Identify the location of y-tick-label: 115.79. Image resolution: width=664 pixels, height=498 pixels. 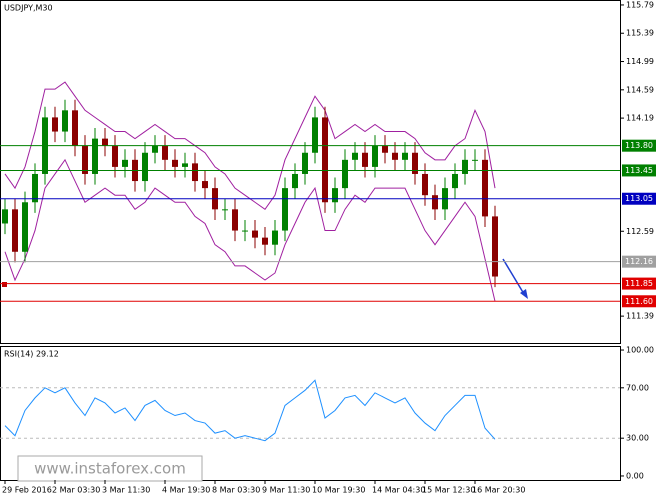
(640, 4).